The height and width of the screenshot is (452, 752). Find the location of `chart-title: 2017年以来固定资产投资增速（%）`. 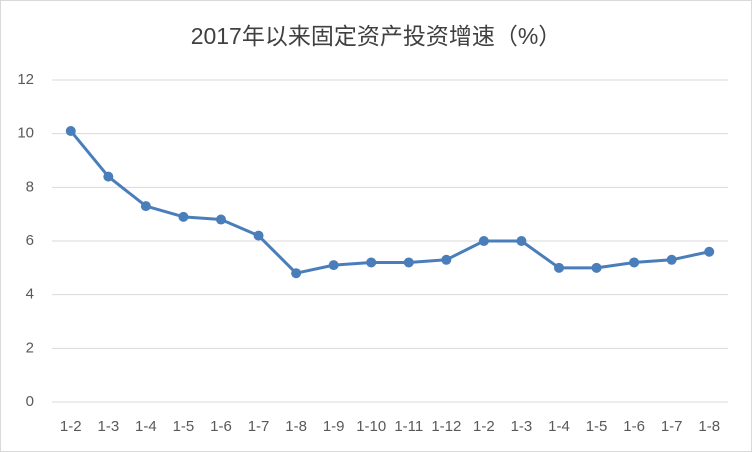

chart-title: 2017年以来固定资产投资增速（%） is located at coordinates (376, 36).